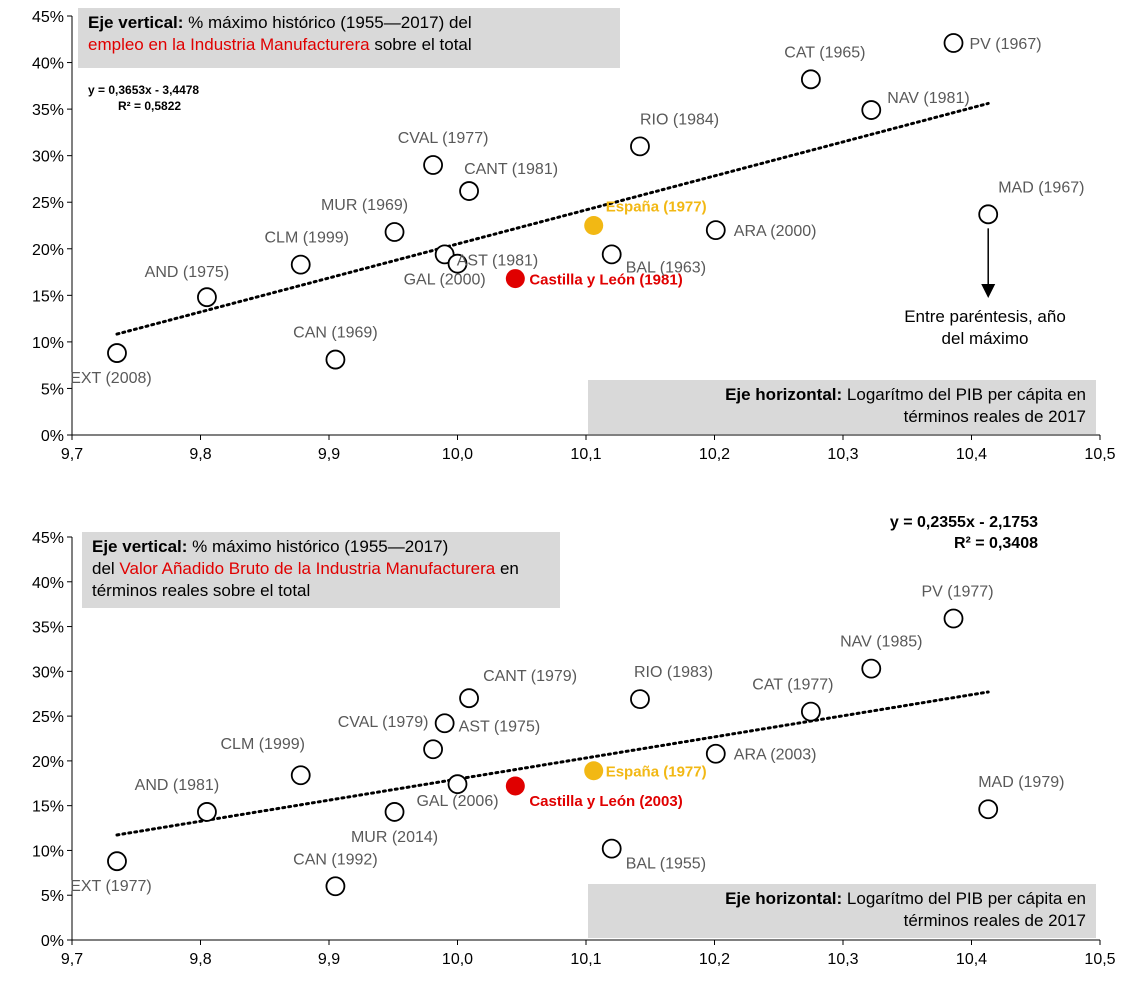 The height and width of the screenshot is (988, 1126). What do you see at coordinates (964, 394) in the screenshot?
I see `horizontal-axis-note-text: Logarítmo del PIB per cápita en` at bounding box center [964, 394].